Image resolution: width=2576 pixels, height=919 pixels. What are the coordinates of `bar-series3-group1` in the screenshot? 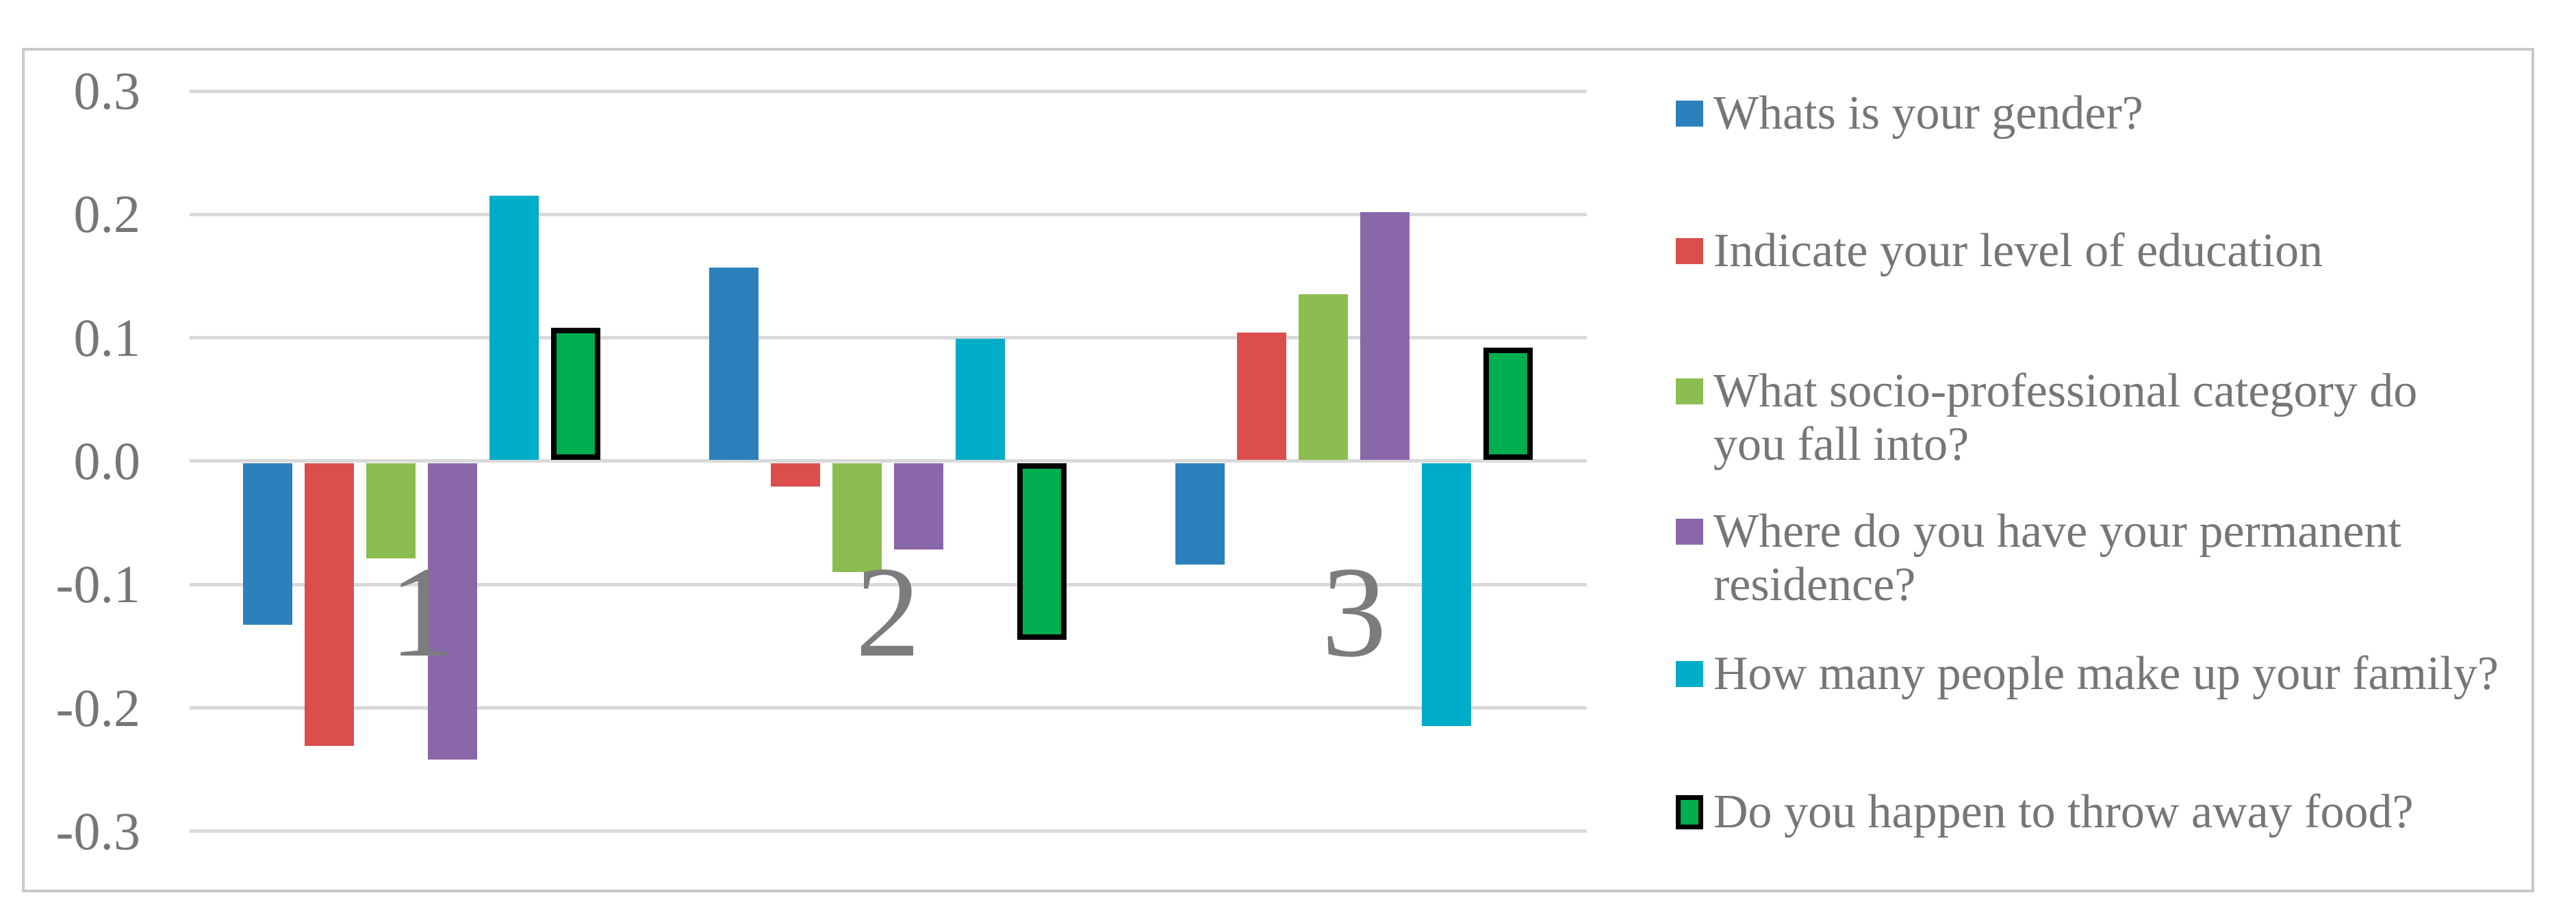 It's located at (391, 510).